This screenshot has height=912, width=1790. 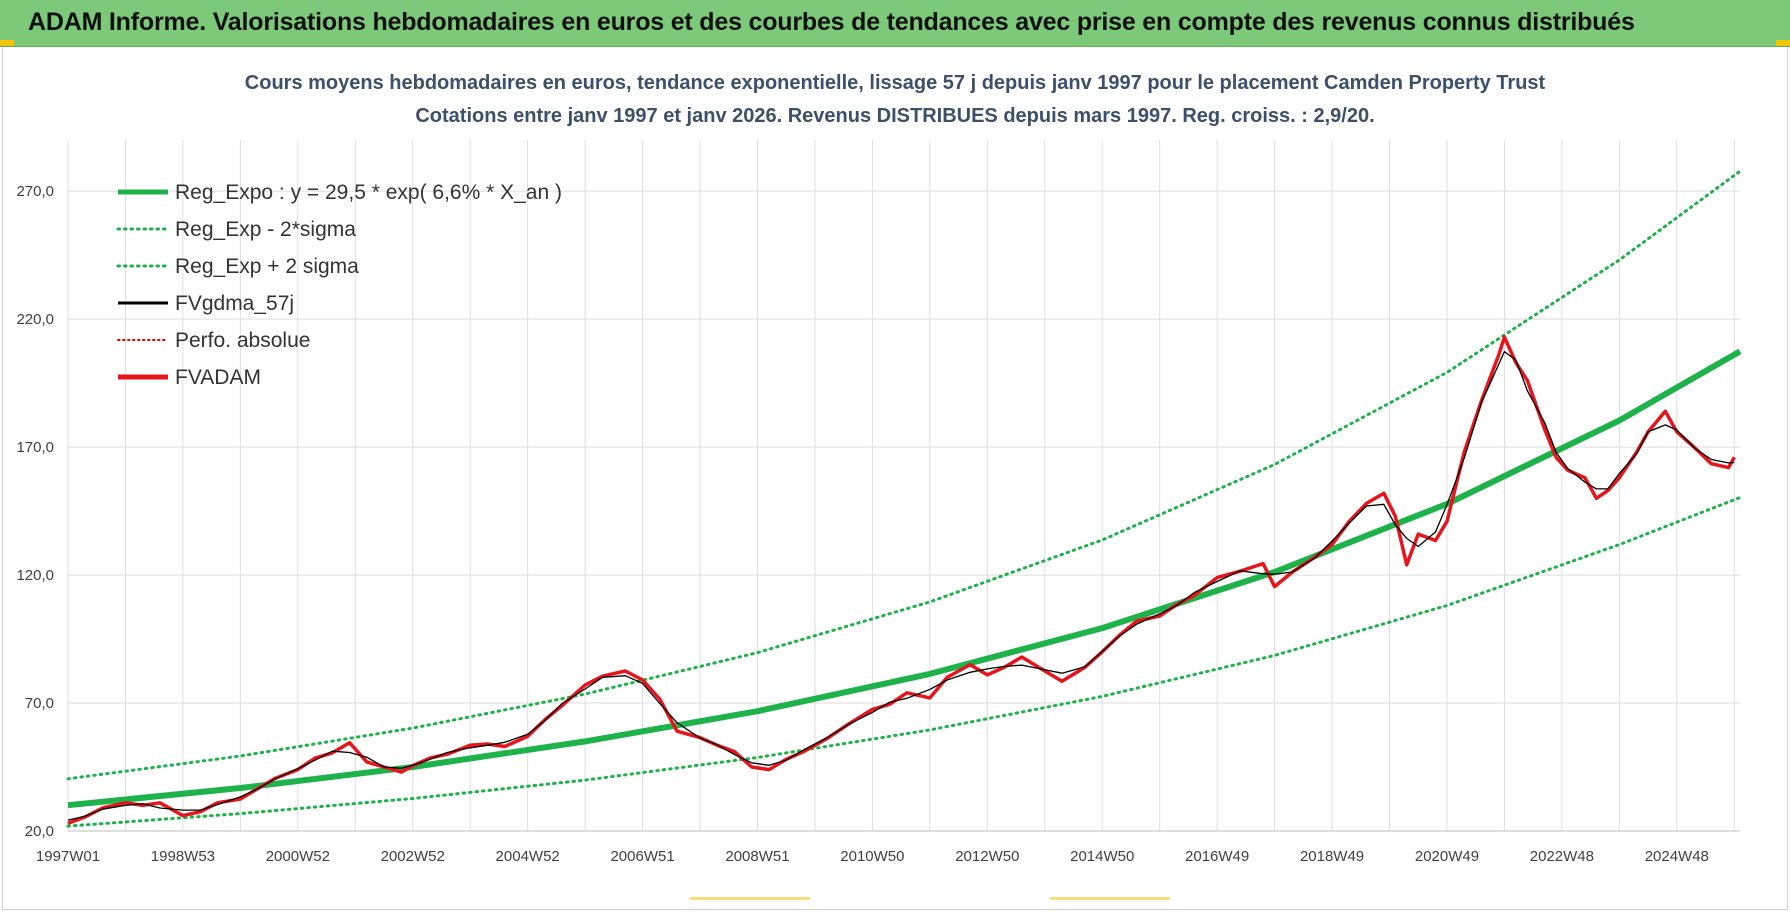 I want to click on legend-label-lower: Reg_Exp - 2*sigma, so click(x=265, y=229).